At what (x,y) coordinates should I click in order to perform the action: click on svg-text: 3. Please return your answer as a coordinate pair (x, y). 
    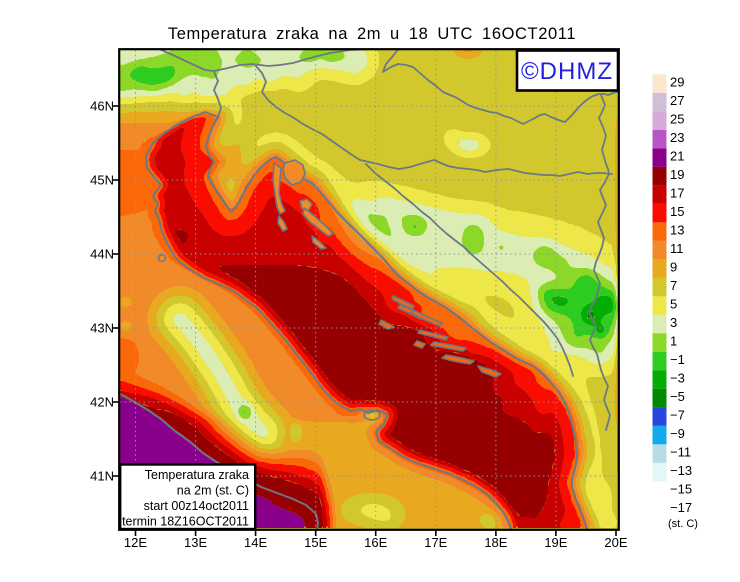
    Looking at the image, I should click on (673, 322).